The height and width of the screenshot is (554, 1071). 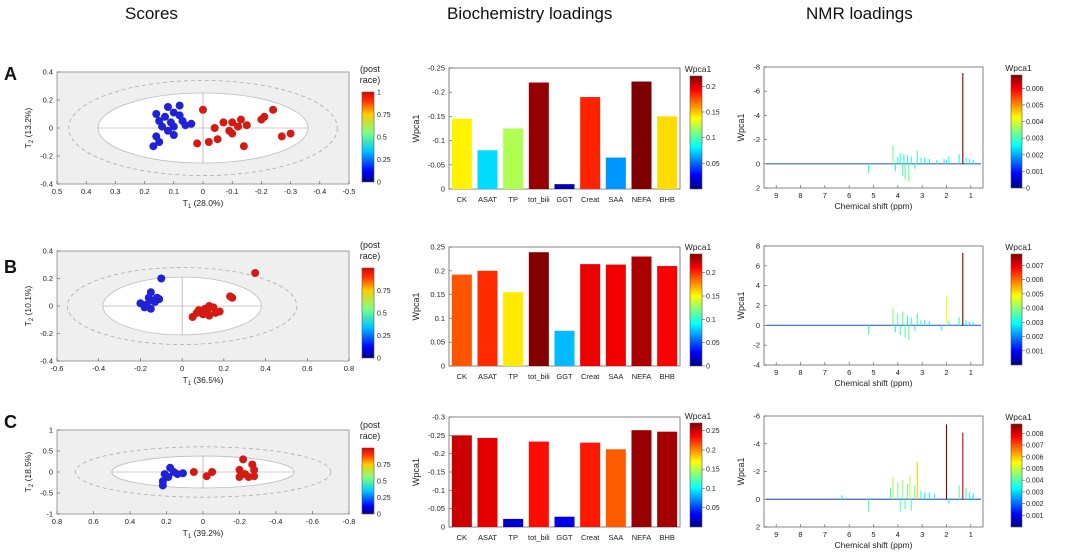 What do you see at coordinates (708, 367) in the screenshot?
I see `biochem-colorbar-2-tick-label: 0` at bounding box center [708, 367].